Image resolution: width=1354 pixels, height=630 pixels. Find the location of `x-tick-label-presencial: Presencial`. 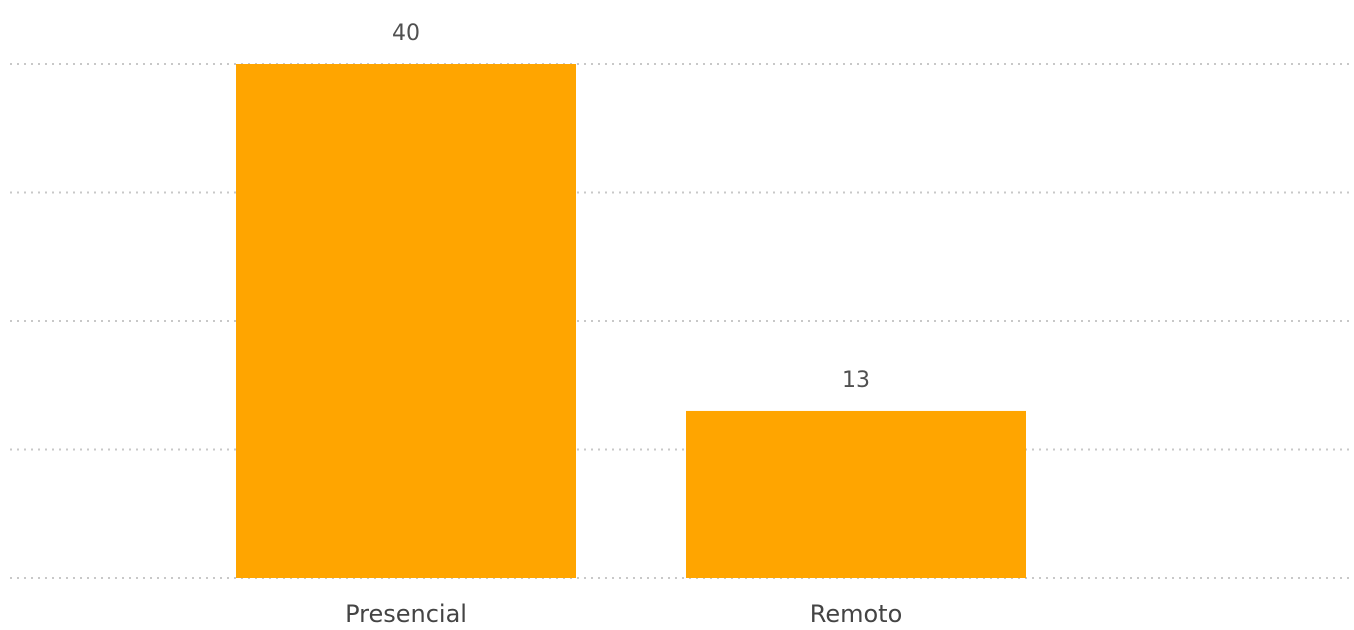

x-tick-label-presencial: Presencial is located at coordinates (406, 614).